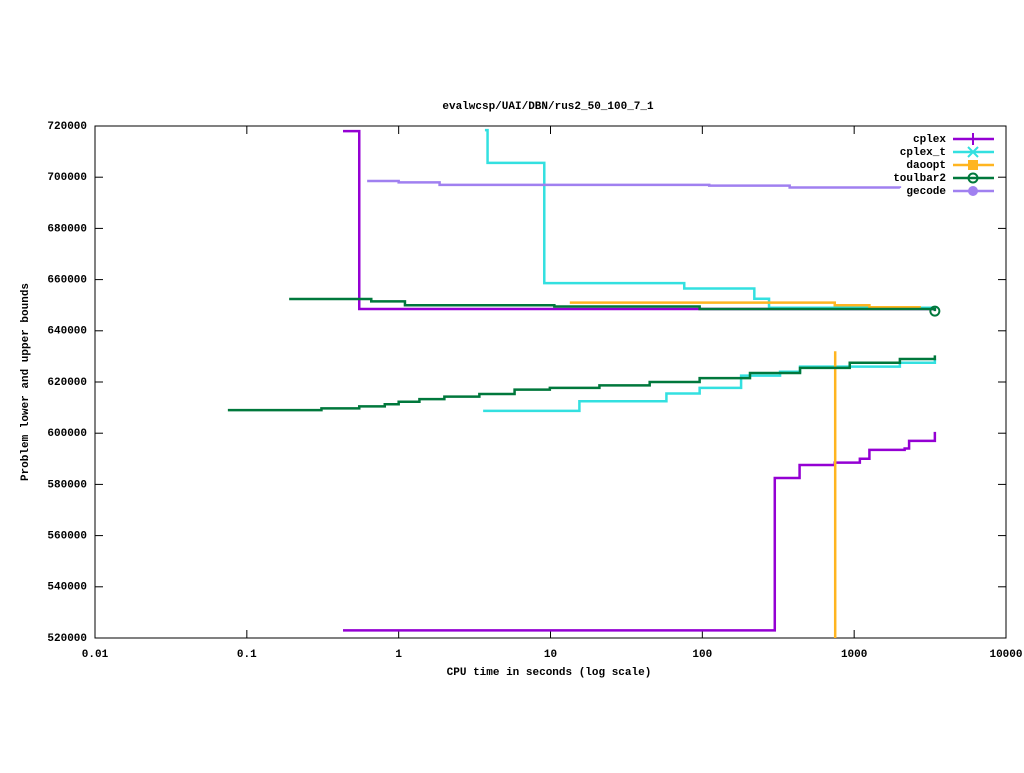 This screenshot has height=773, width=1024. Describe the element at coordinates (67, 178) in the screenshot. I see `y-tick-label: 700000` at that location.